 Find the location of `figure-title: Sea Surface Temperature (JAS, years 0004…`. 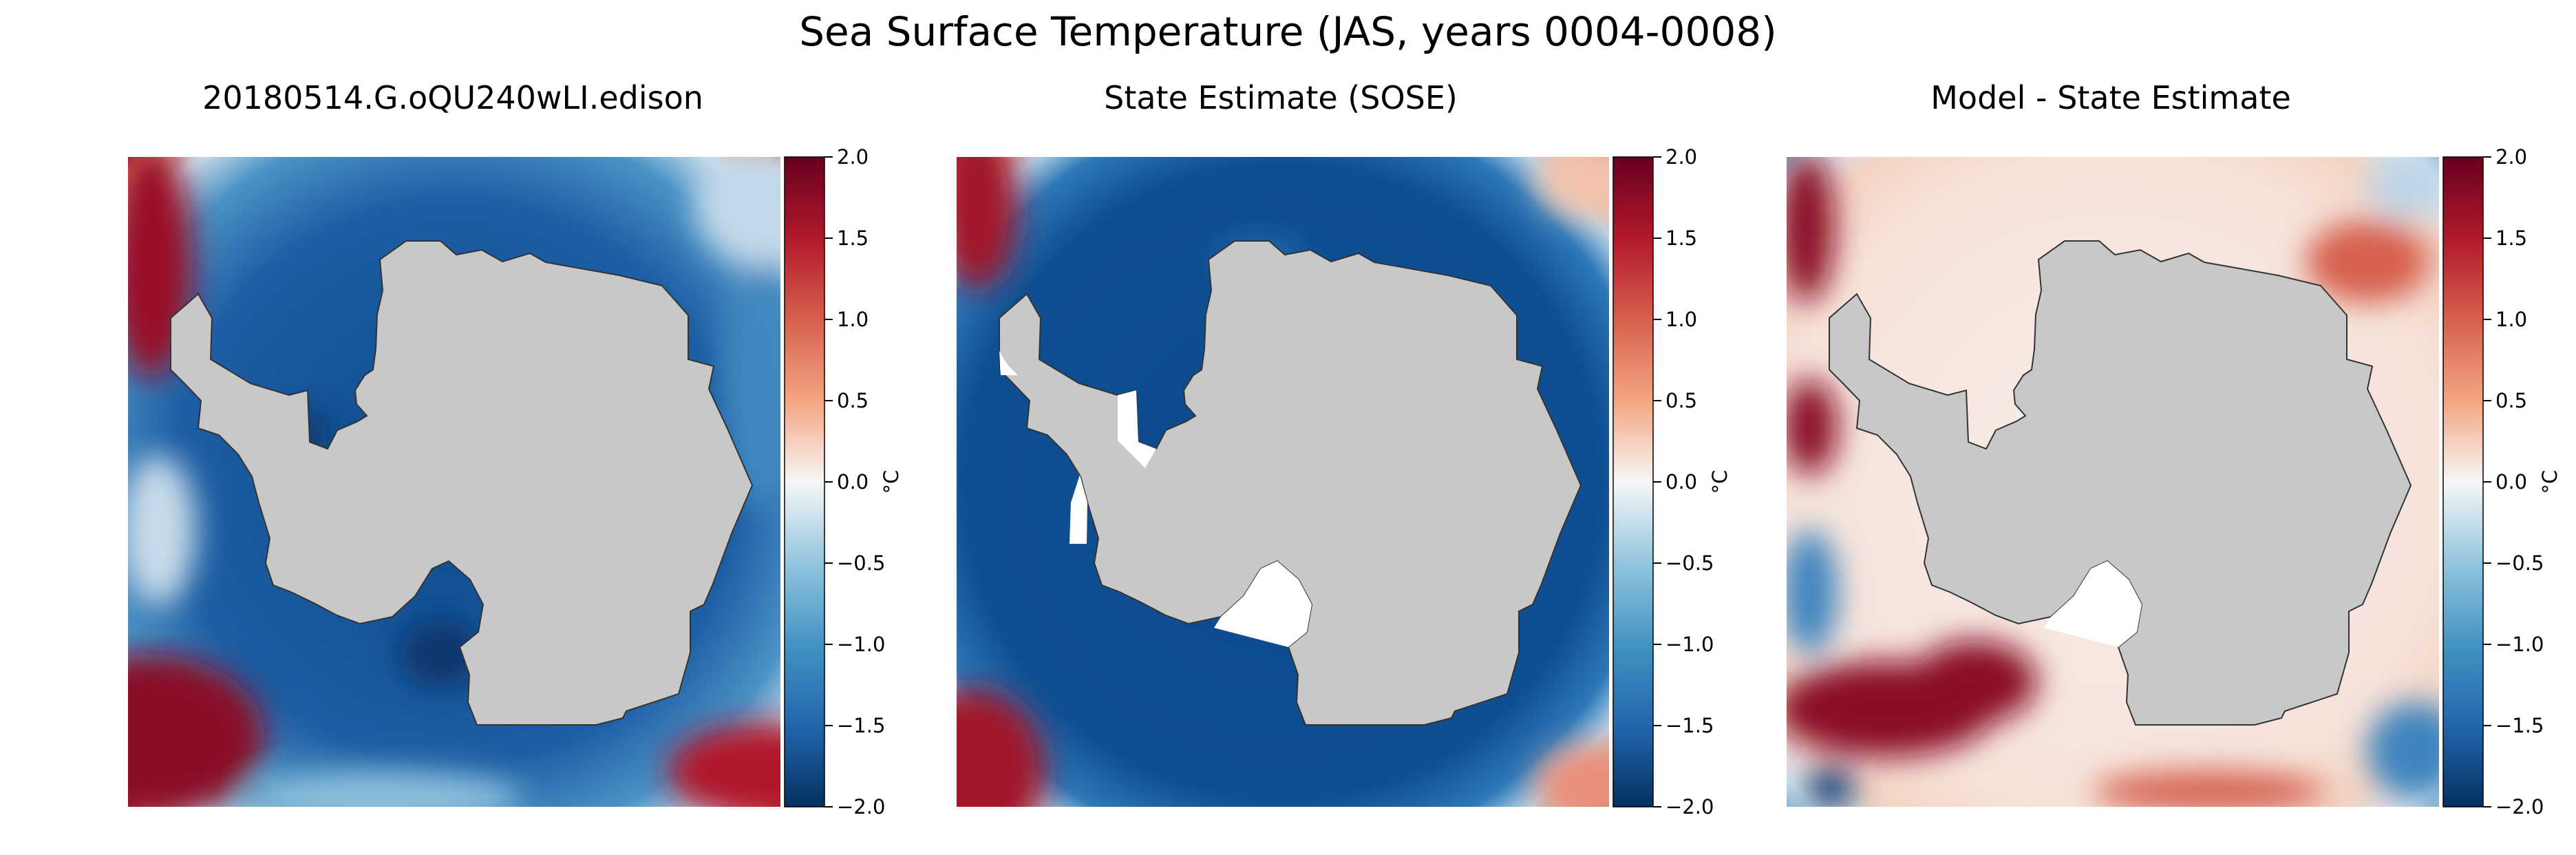

figure-title: Sea Surface Temperature (JAS, years 0004… is located at coordinates (1288, 31).